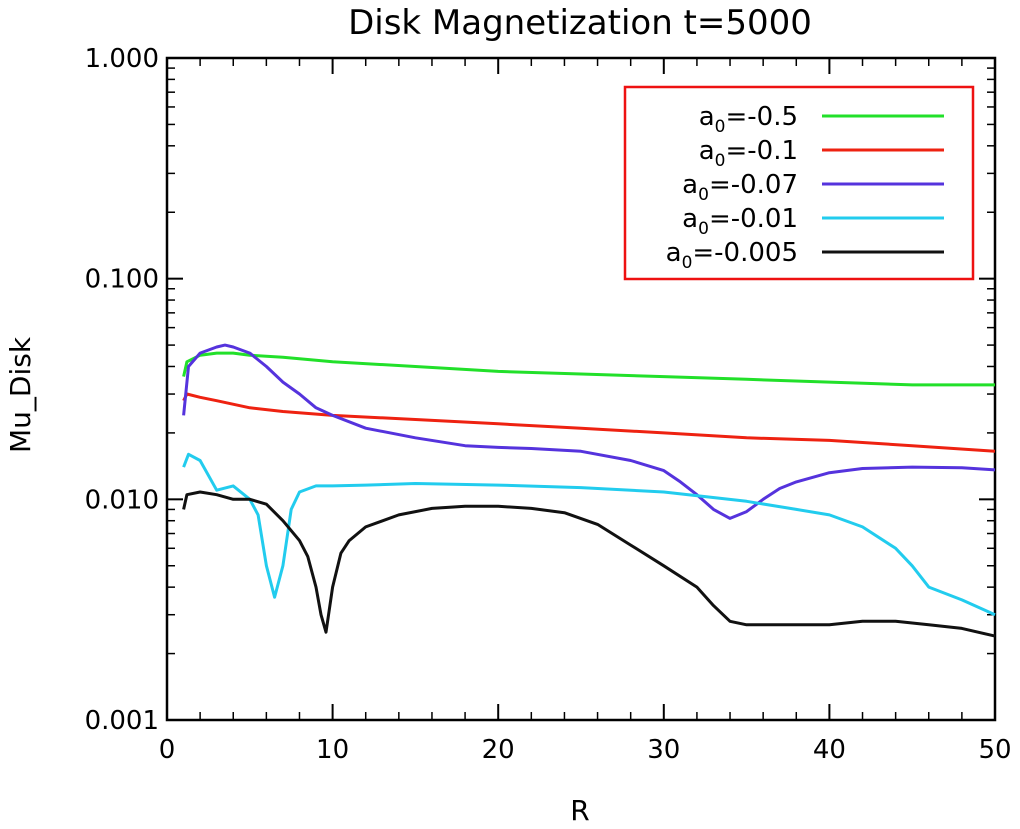 The width and height of the screenshot is (1020, 829). Describe the element at coordinates (498, 750) in the screenshot. I see `x-tick-label: 20` at that location.